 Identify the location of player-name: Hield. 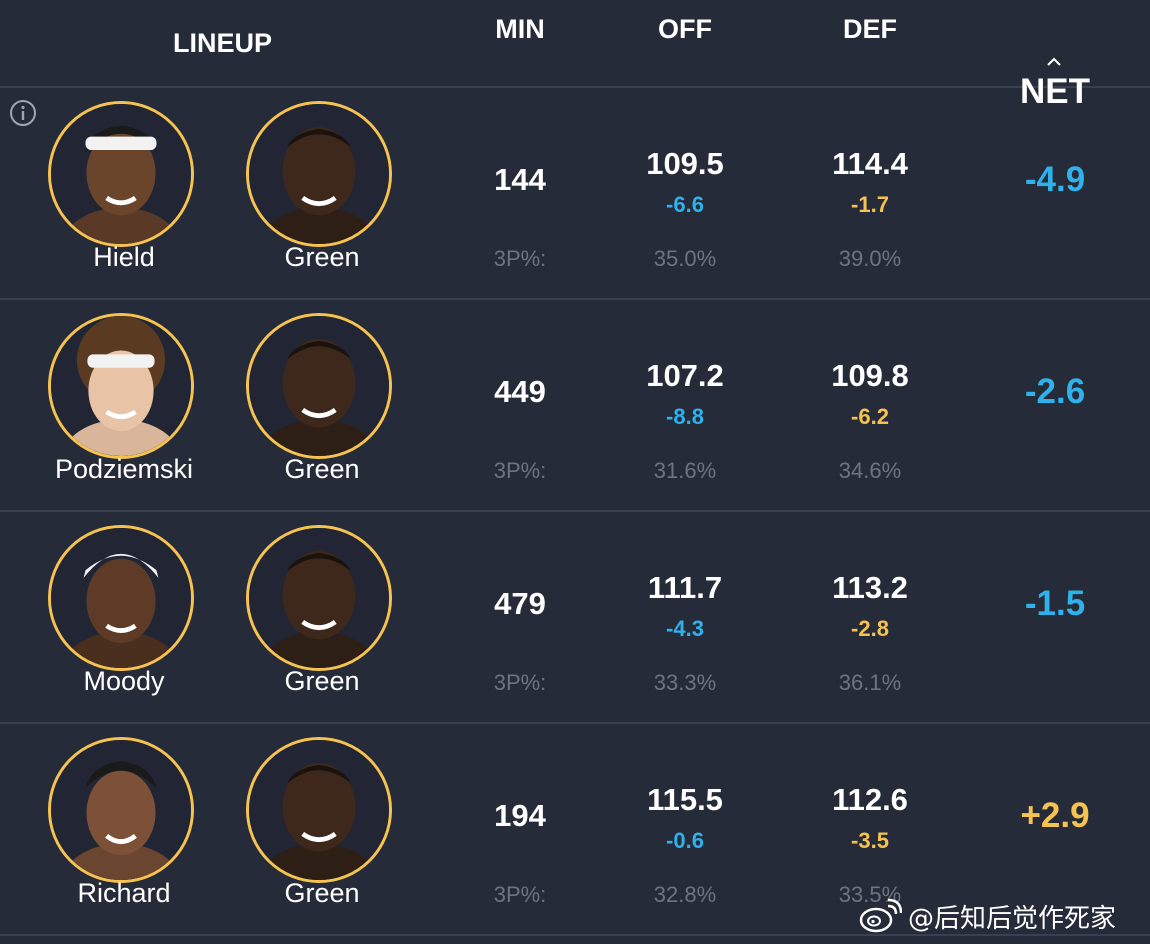
(124, 257).